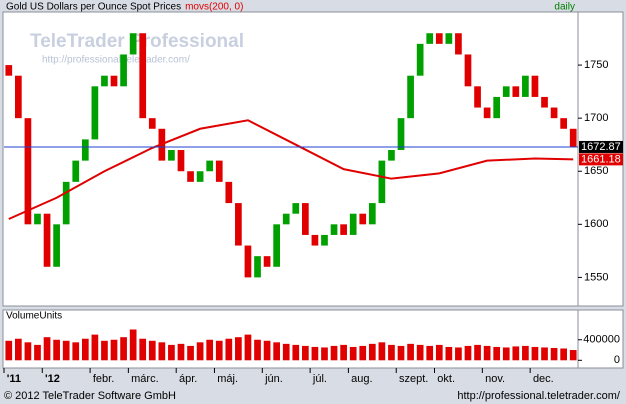 Image resolution: width=626 pixels, height=404 pixels. What do you see at coordinates (446, 379) in the screenshot?
I see `x-tick-label: okt.` at bounding box center [446, 379].